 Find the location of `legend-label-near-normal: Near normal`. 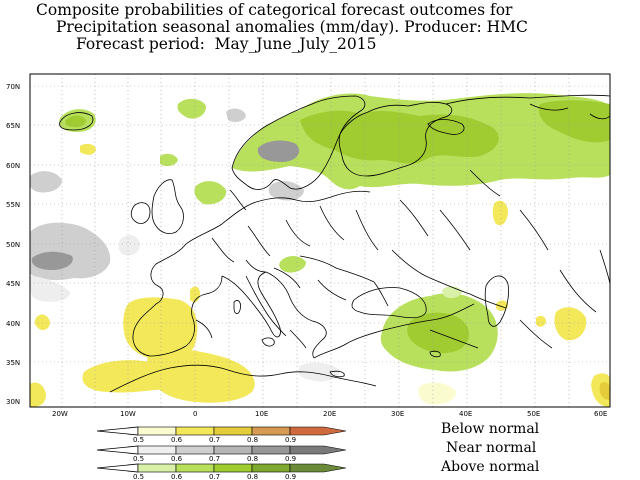

legend-label-near-normal: Near normal is located at coordinates (491, 448).